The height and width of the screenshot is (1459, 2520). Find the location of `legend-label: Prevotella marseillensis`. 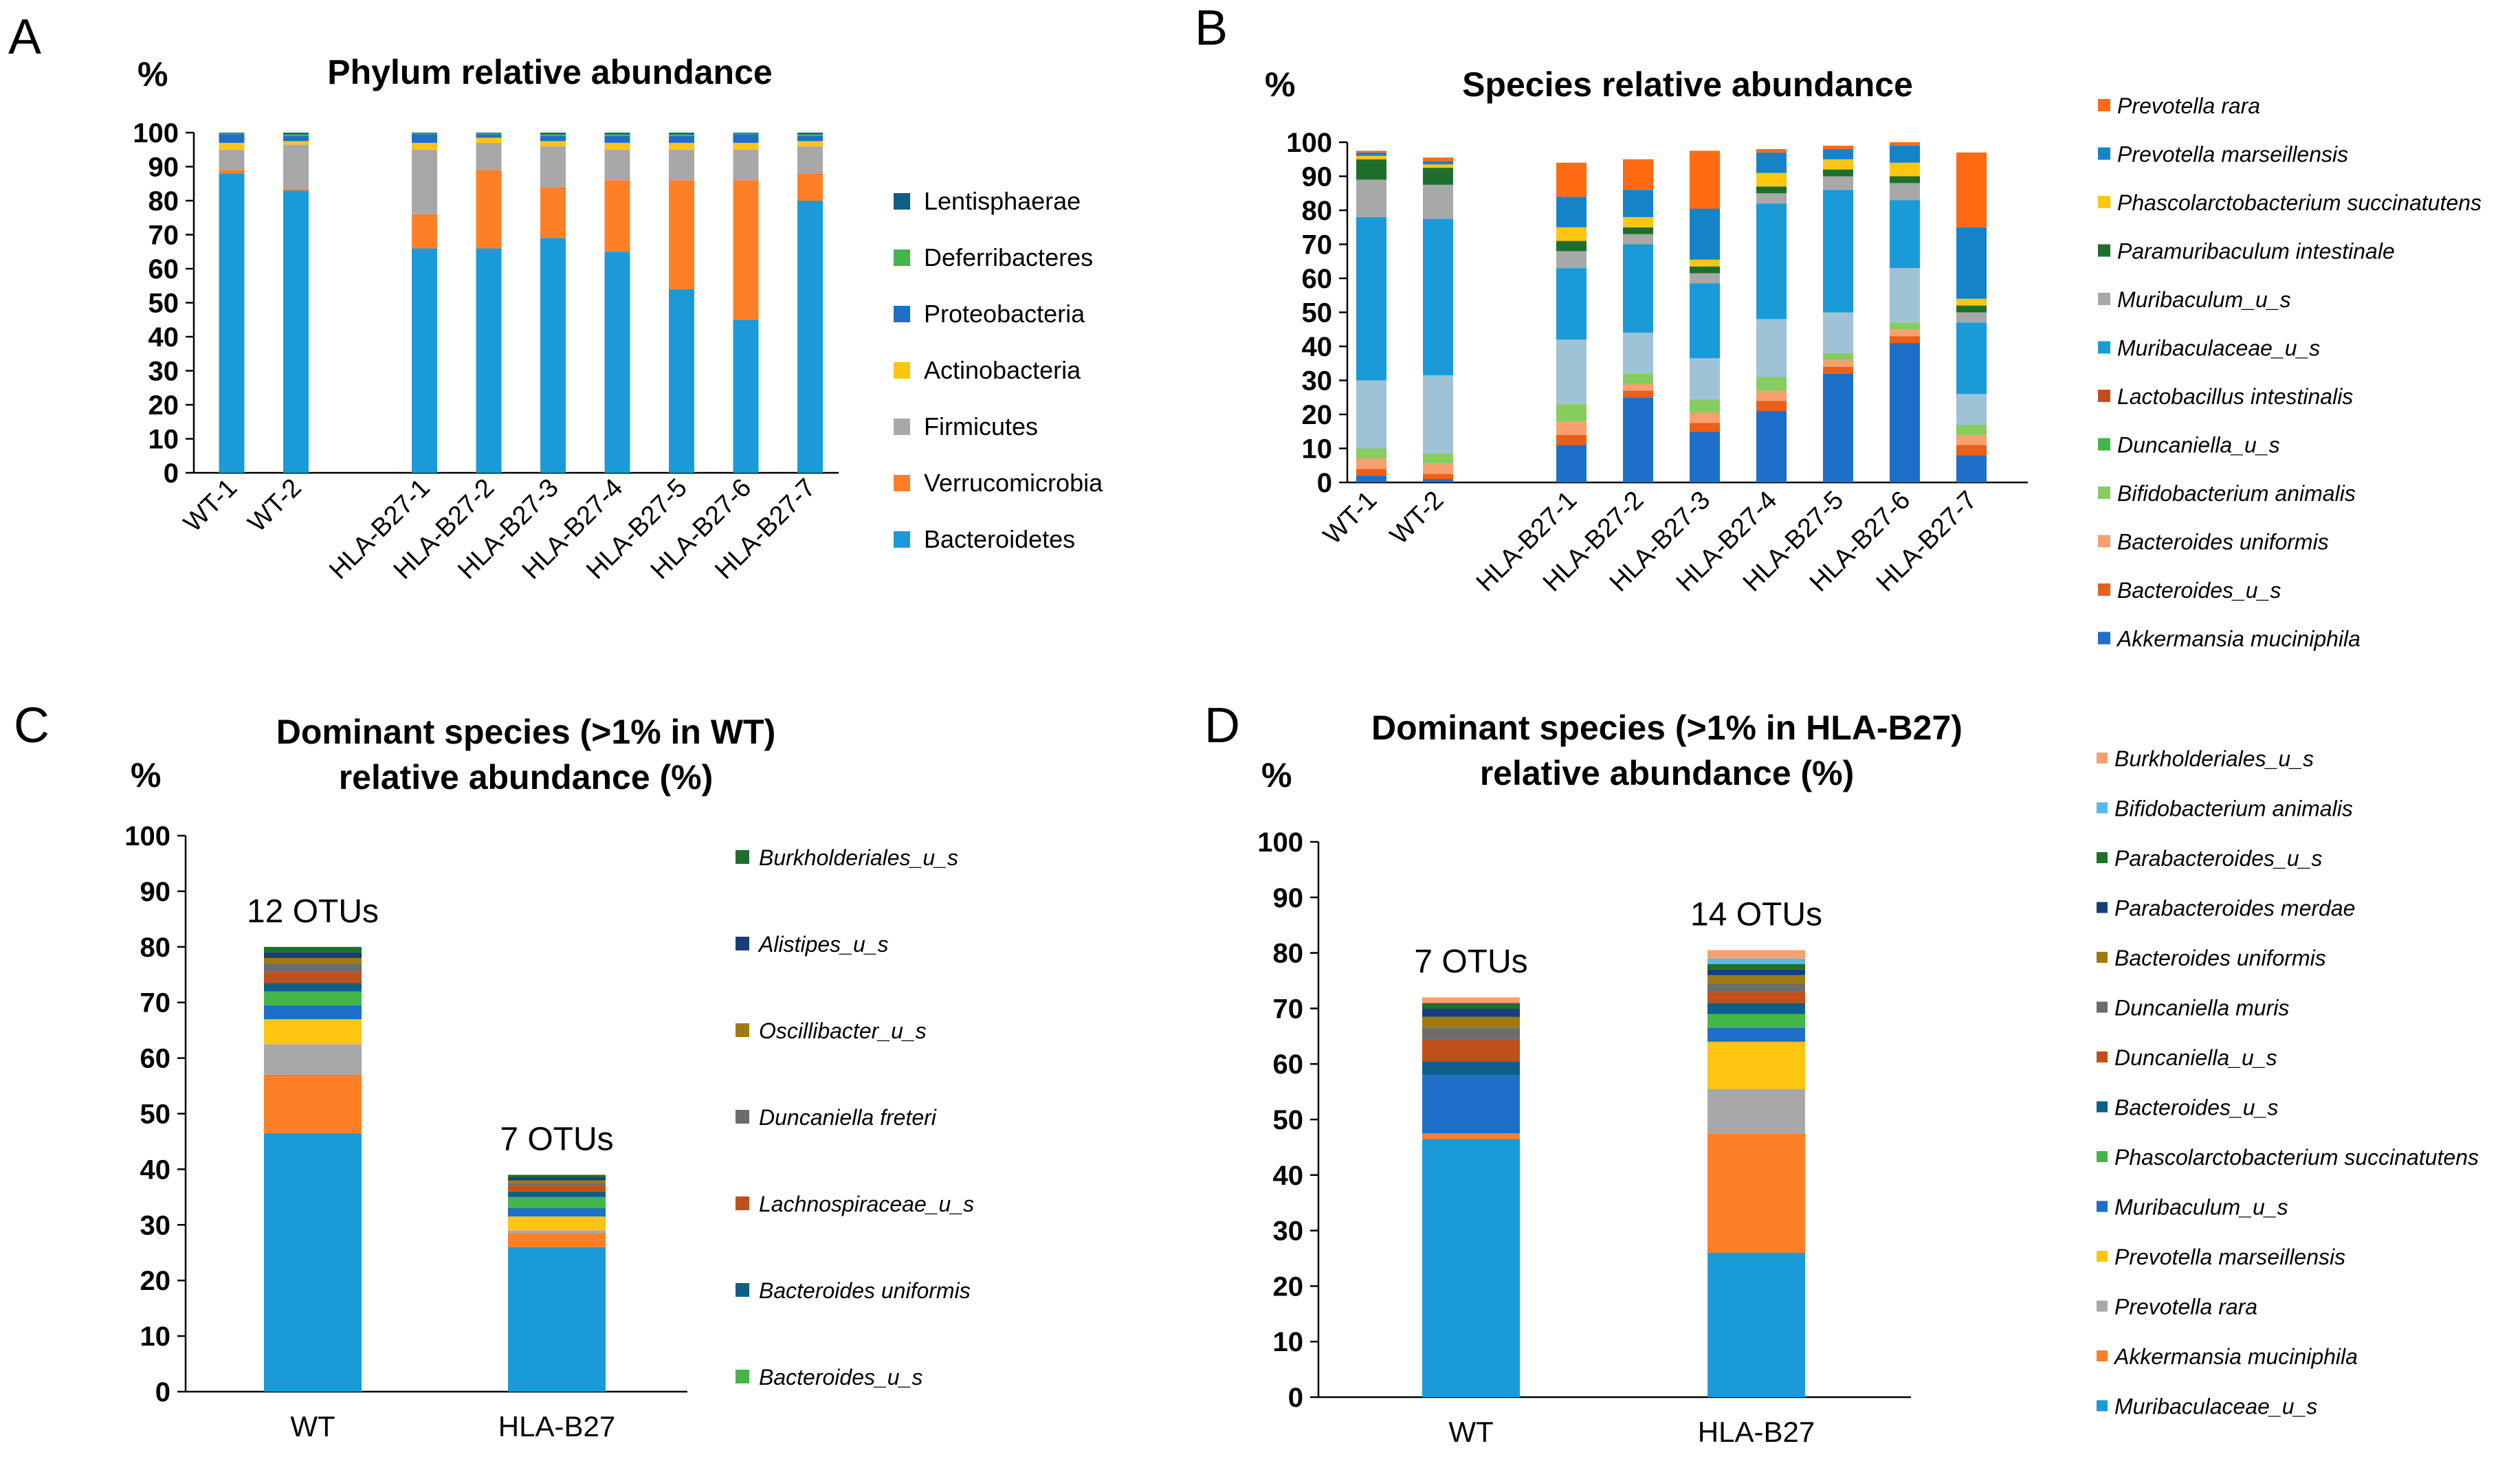

legend-label: Prevotella marseillensis is located at coordinates (2232, 154).